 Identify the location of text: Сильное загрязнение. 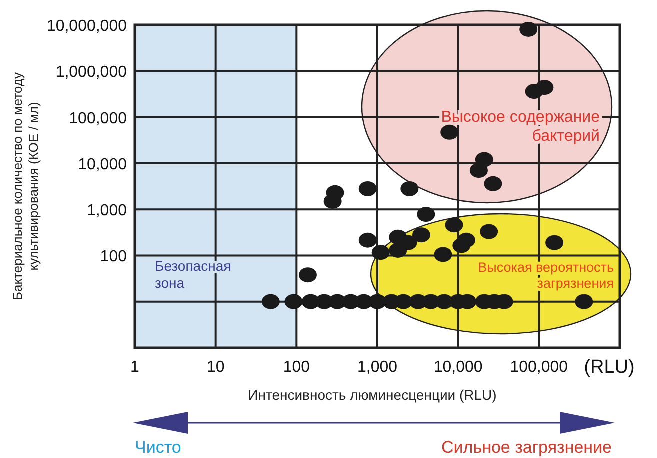
(527, 447).